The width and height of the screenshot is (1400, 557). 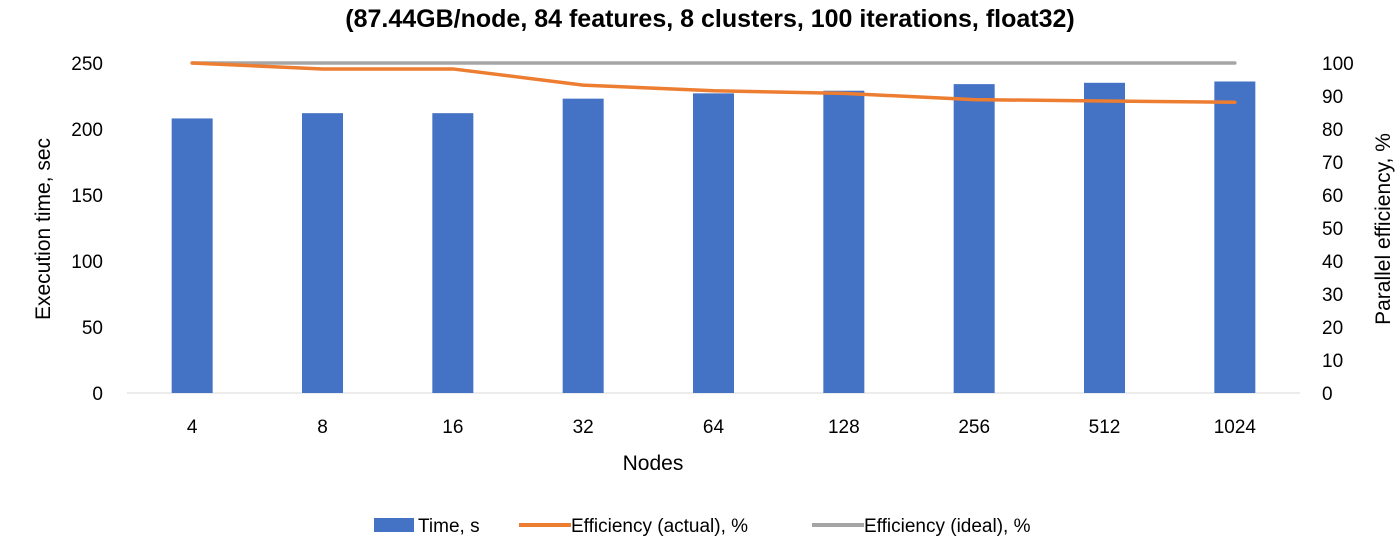 I want to click on x-tick-label: 16, so click(x=452, y=427).